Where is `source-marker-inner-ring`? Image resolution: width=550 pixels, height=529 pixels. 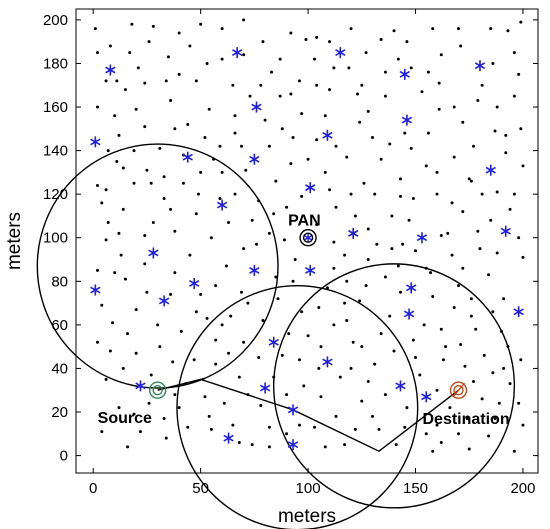 source-marker-inner-ring is located at coordinates (157, 390).